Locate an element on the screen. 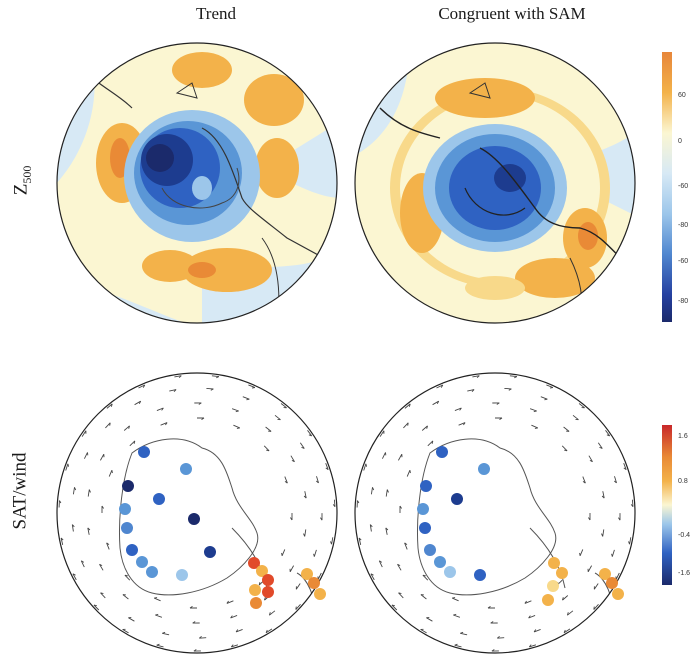 The width and height of the screenshot is (694, 663). row-label-sat-wind: SAT/wind is located at coordinates (20, 491).